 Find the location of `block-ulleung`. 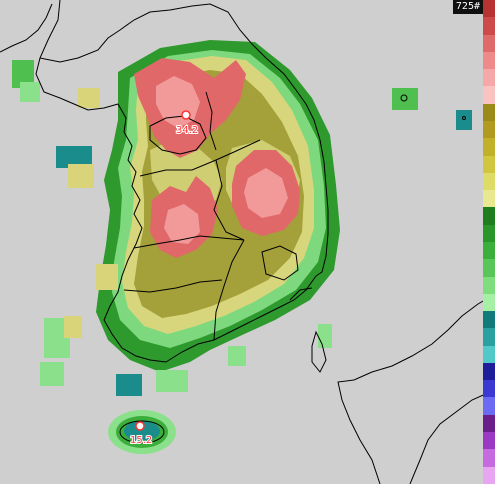

block-ulleung is located at coordinates (405, 99).